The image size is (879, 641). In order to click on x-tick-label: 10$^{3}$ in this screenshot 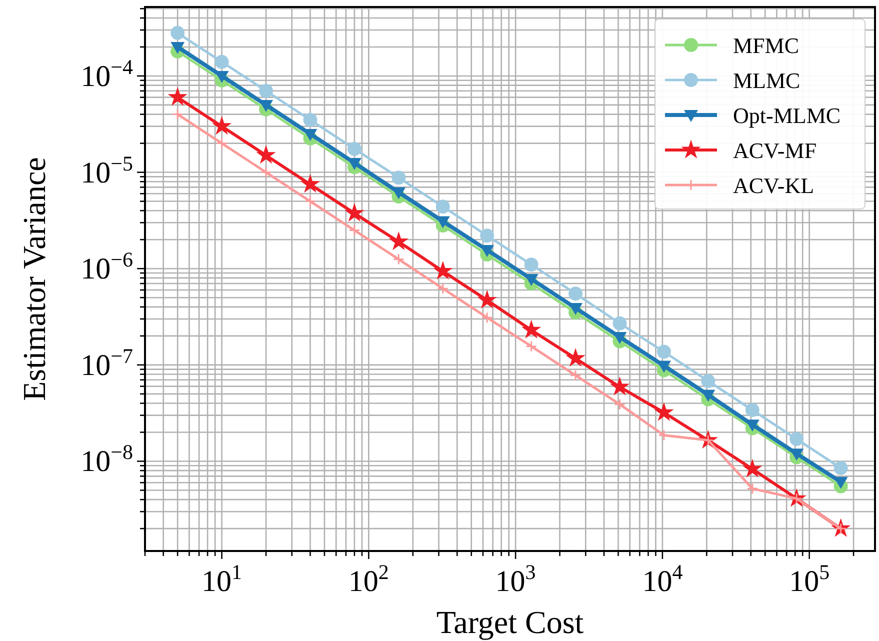, I will do `click(515, 579)`.